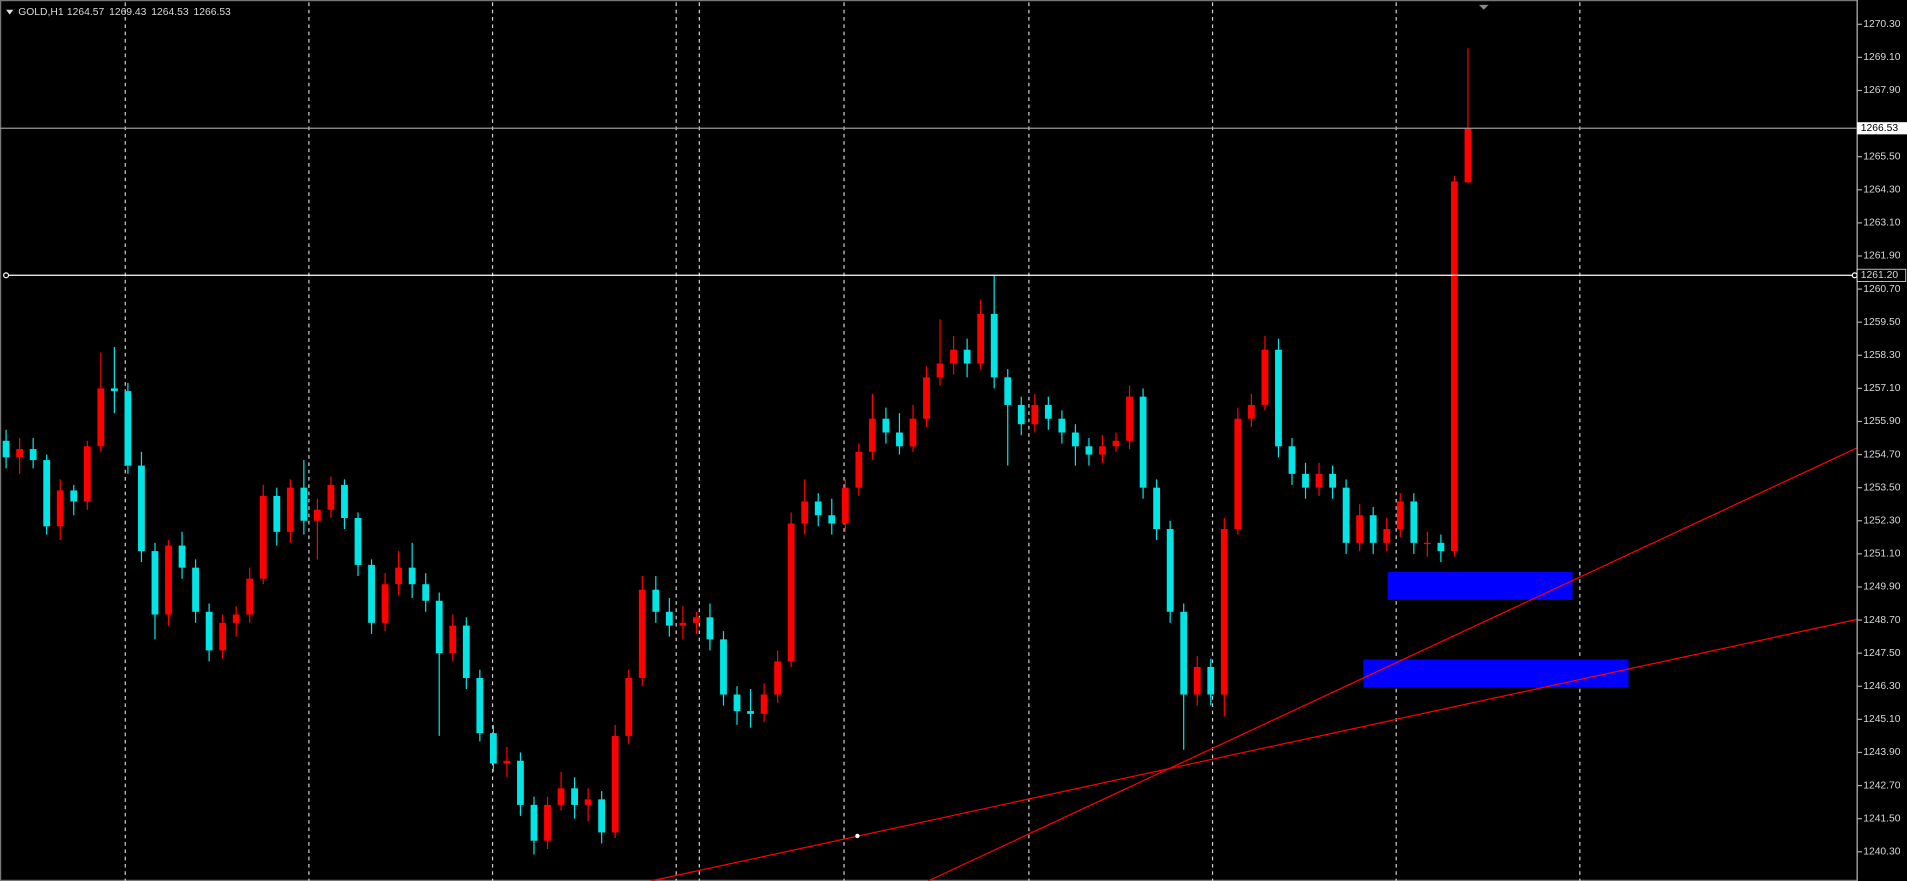 This screenshot has height=881, width=1907. I want to click on ohlc-value: 1266.53, so click(212, 12).